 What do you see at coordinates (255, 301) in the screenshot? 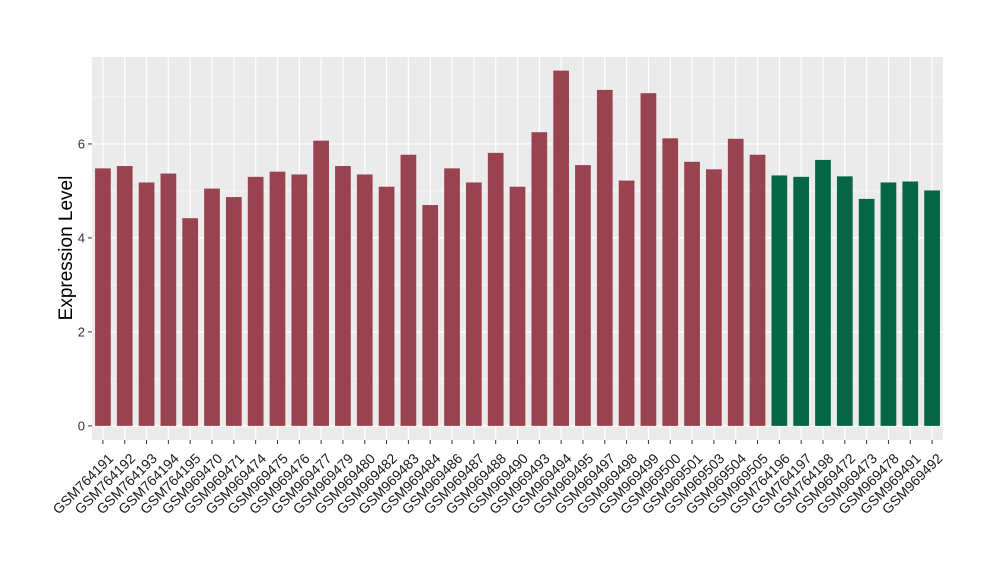
I see `bar-GSM969474` at bounding box center [255, 301].